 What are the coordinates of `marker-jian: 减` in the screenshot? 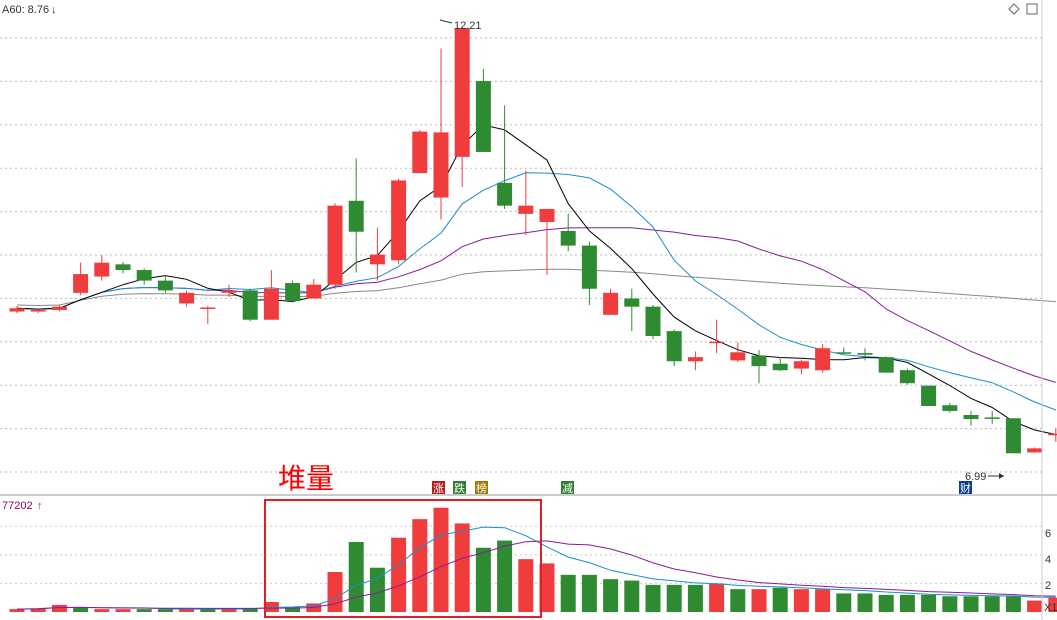 It's located at (567, 488).